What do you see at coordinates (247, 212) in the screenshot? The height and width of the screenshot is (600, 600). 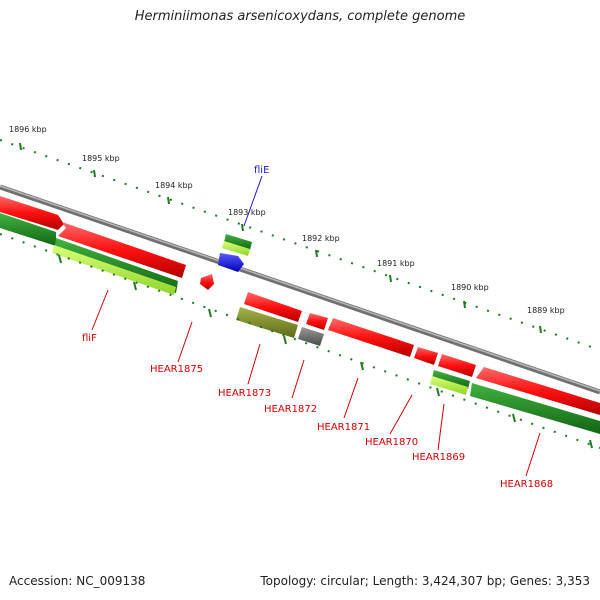 I see `ruler-label-1893: 1893 kbp` at bounding box center [247, 212].